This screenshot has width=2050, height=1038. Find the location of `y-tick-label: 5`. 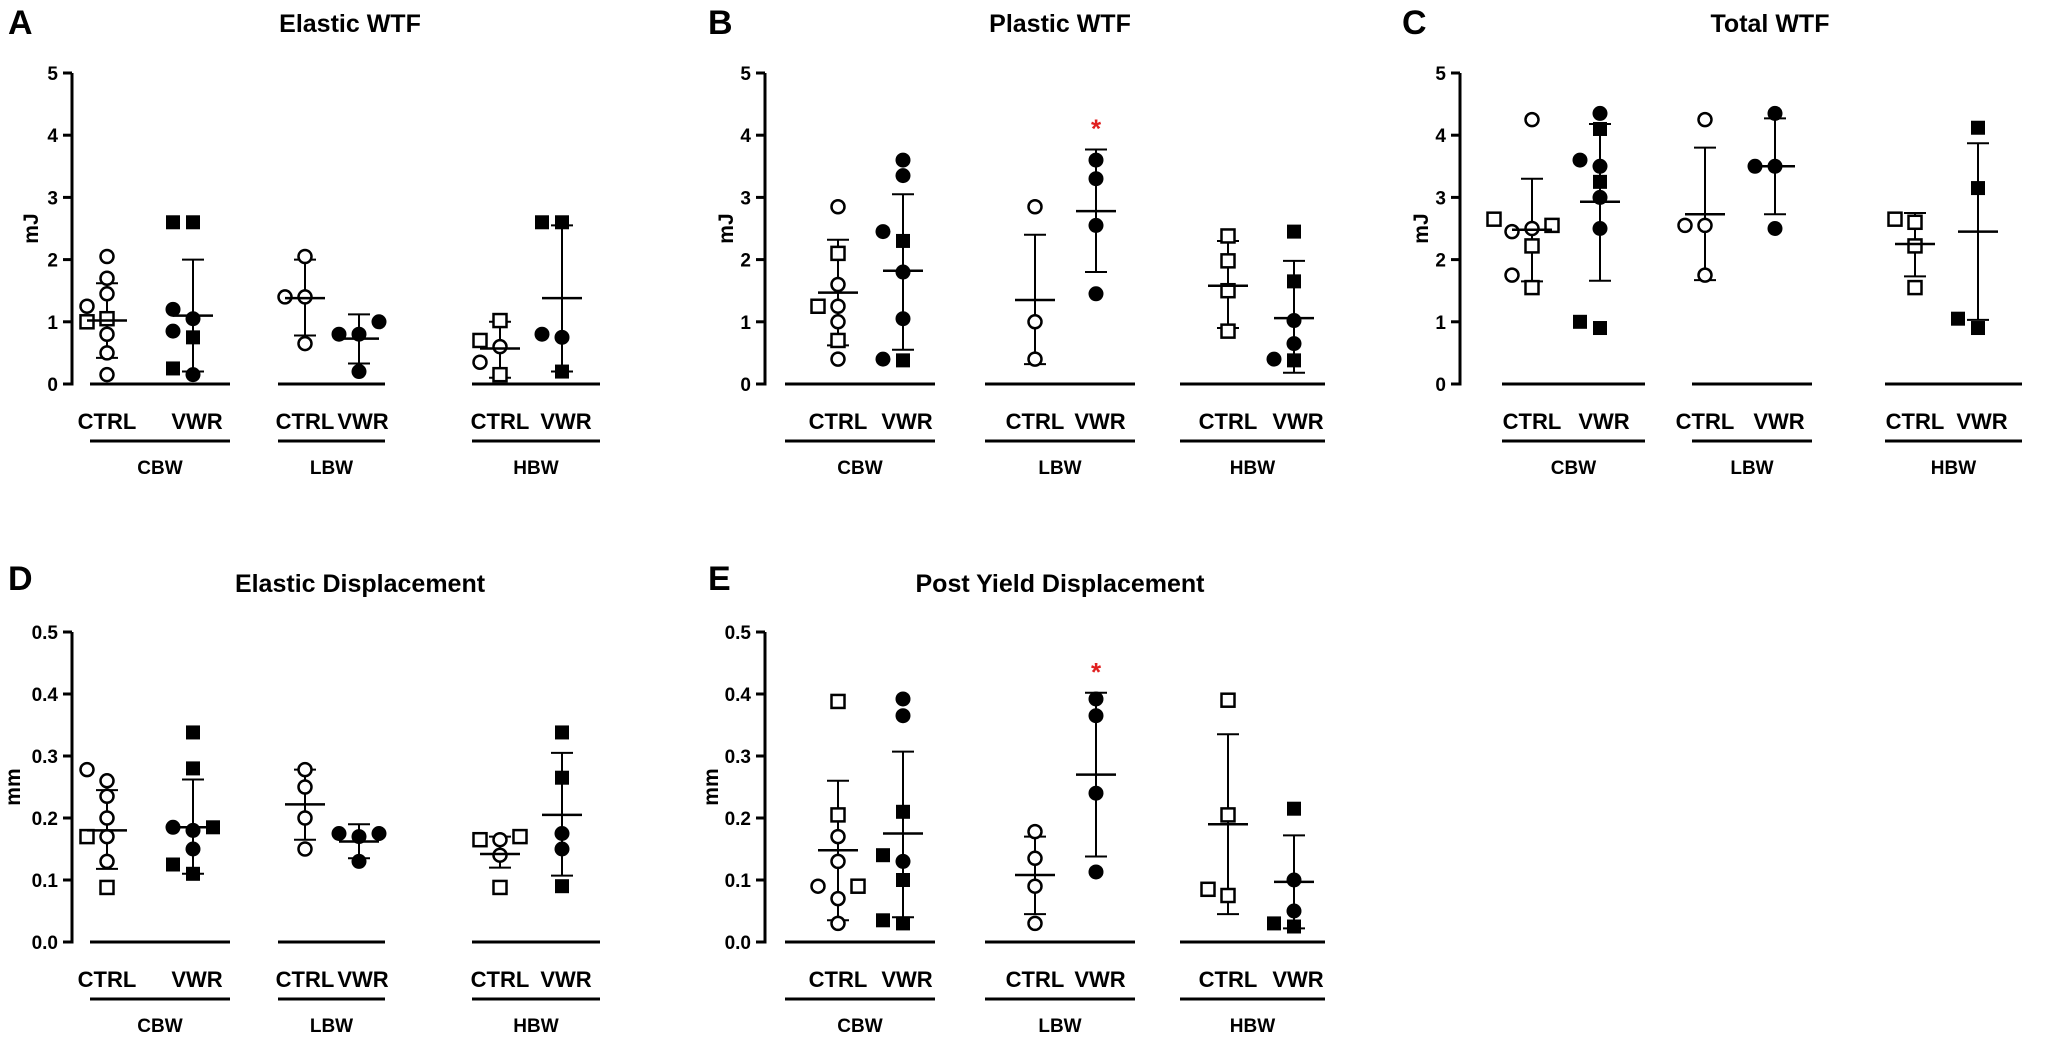

y-tick-label: 5 is located at coordinates (1440, 74).